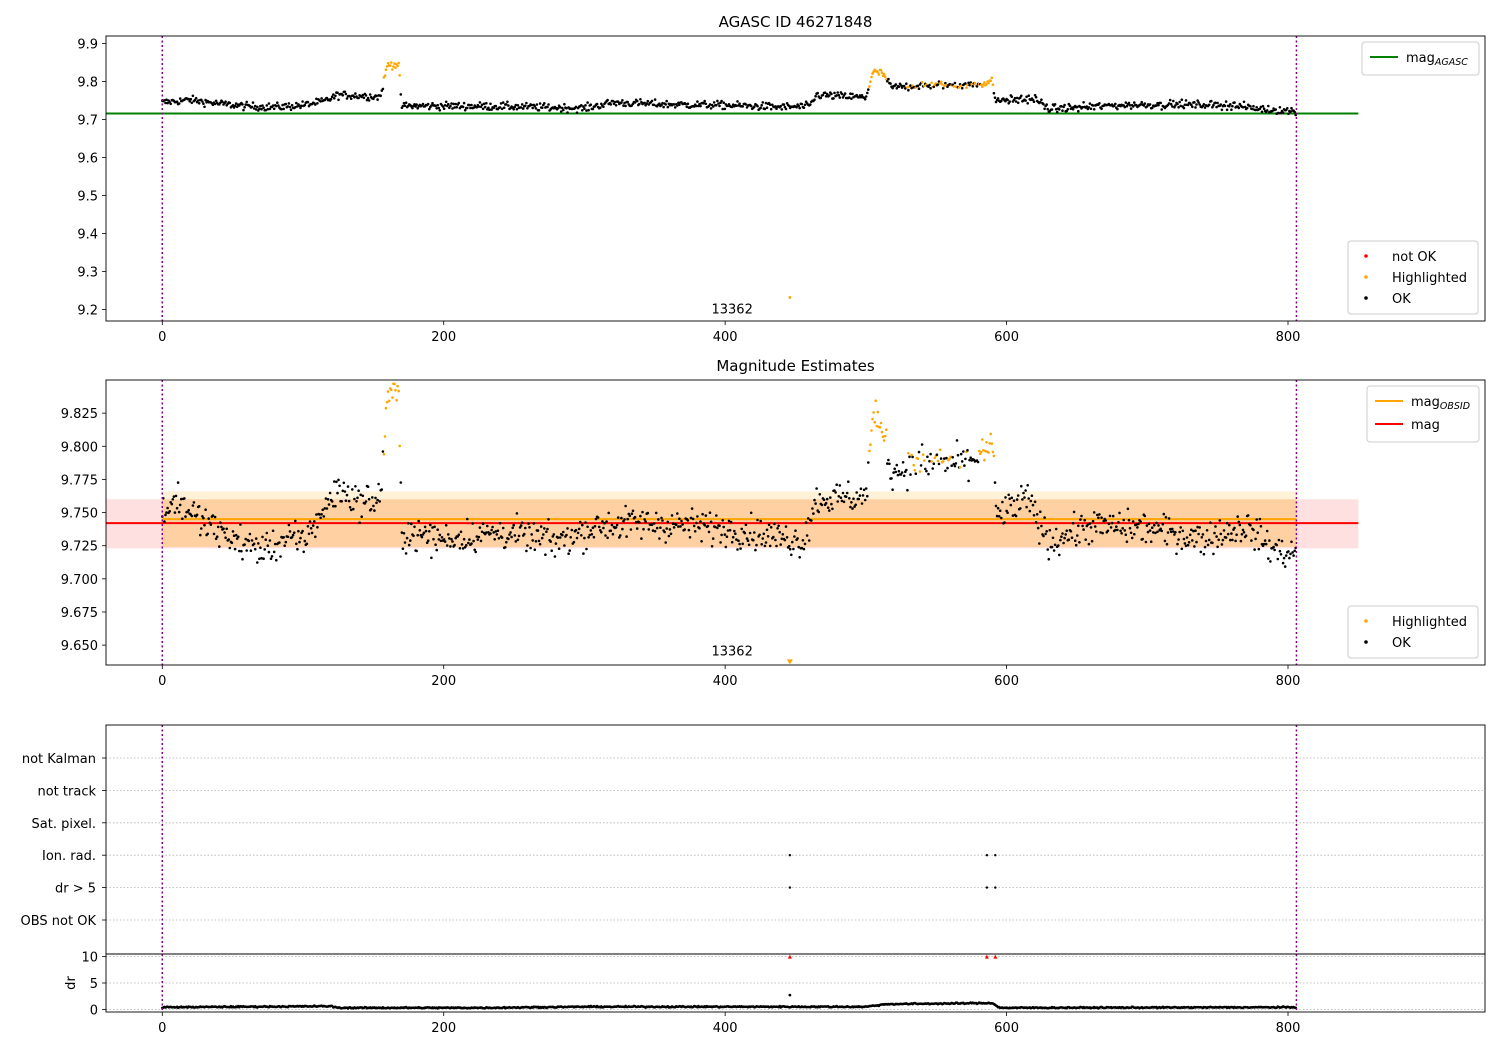  I want to click on flag-label: OBS not OK, so click(59, 921).